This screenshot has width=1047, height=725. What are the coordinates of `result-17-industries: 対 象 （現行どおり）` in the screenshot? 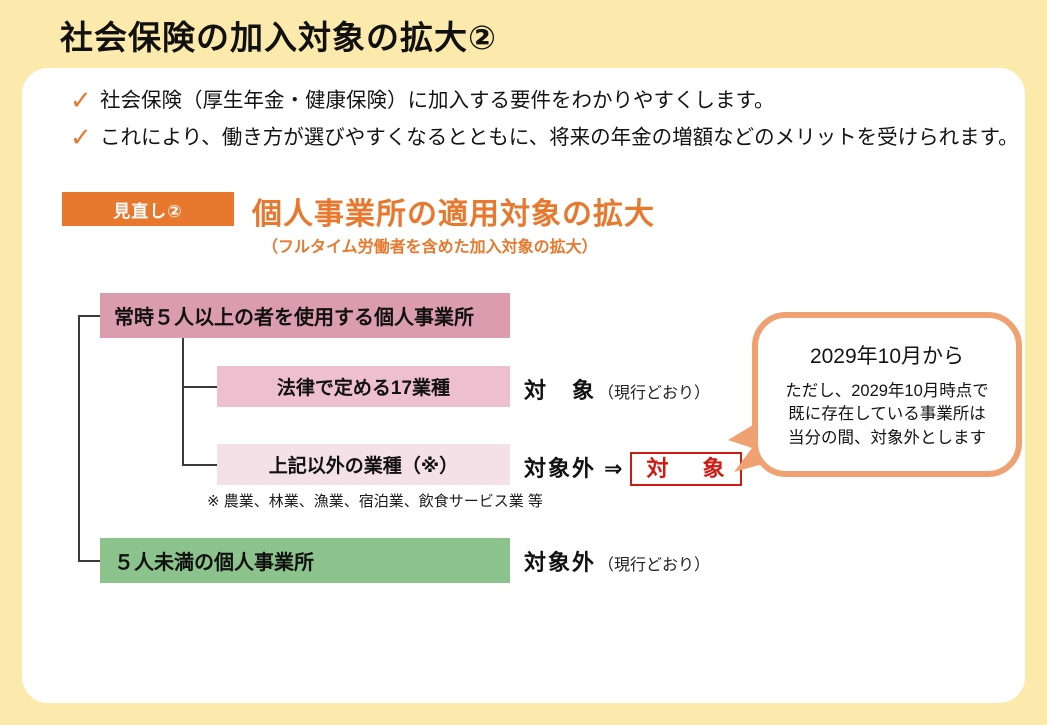 It's located at (617, 389).